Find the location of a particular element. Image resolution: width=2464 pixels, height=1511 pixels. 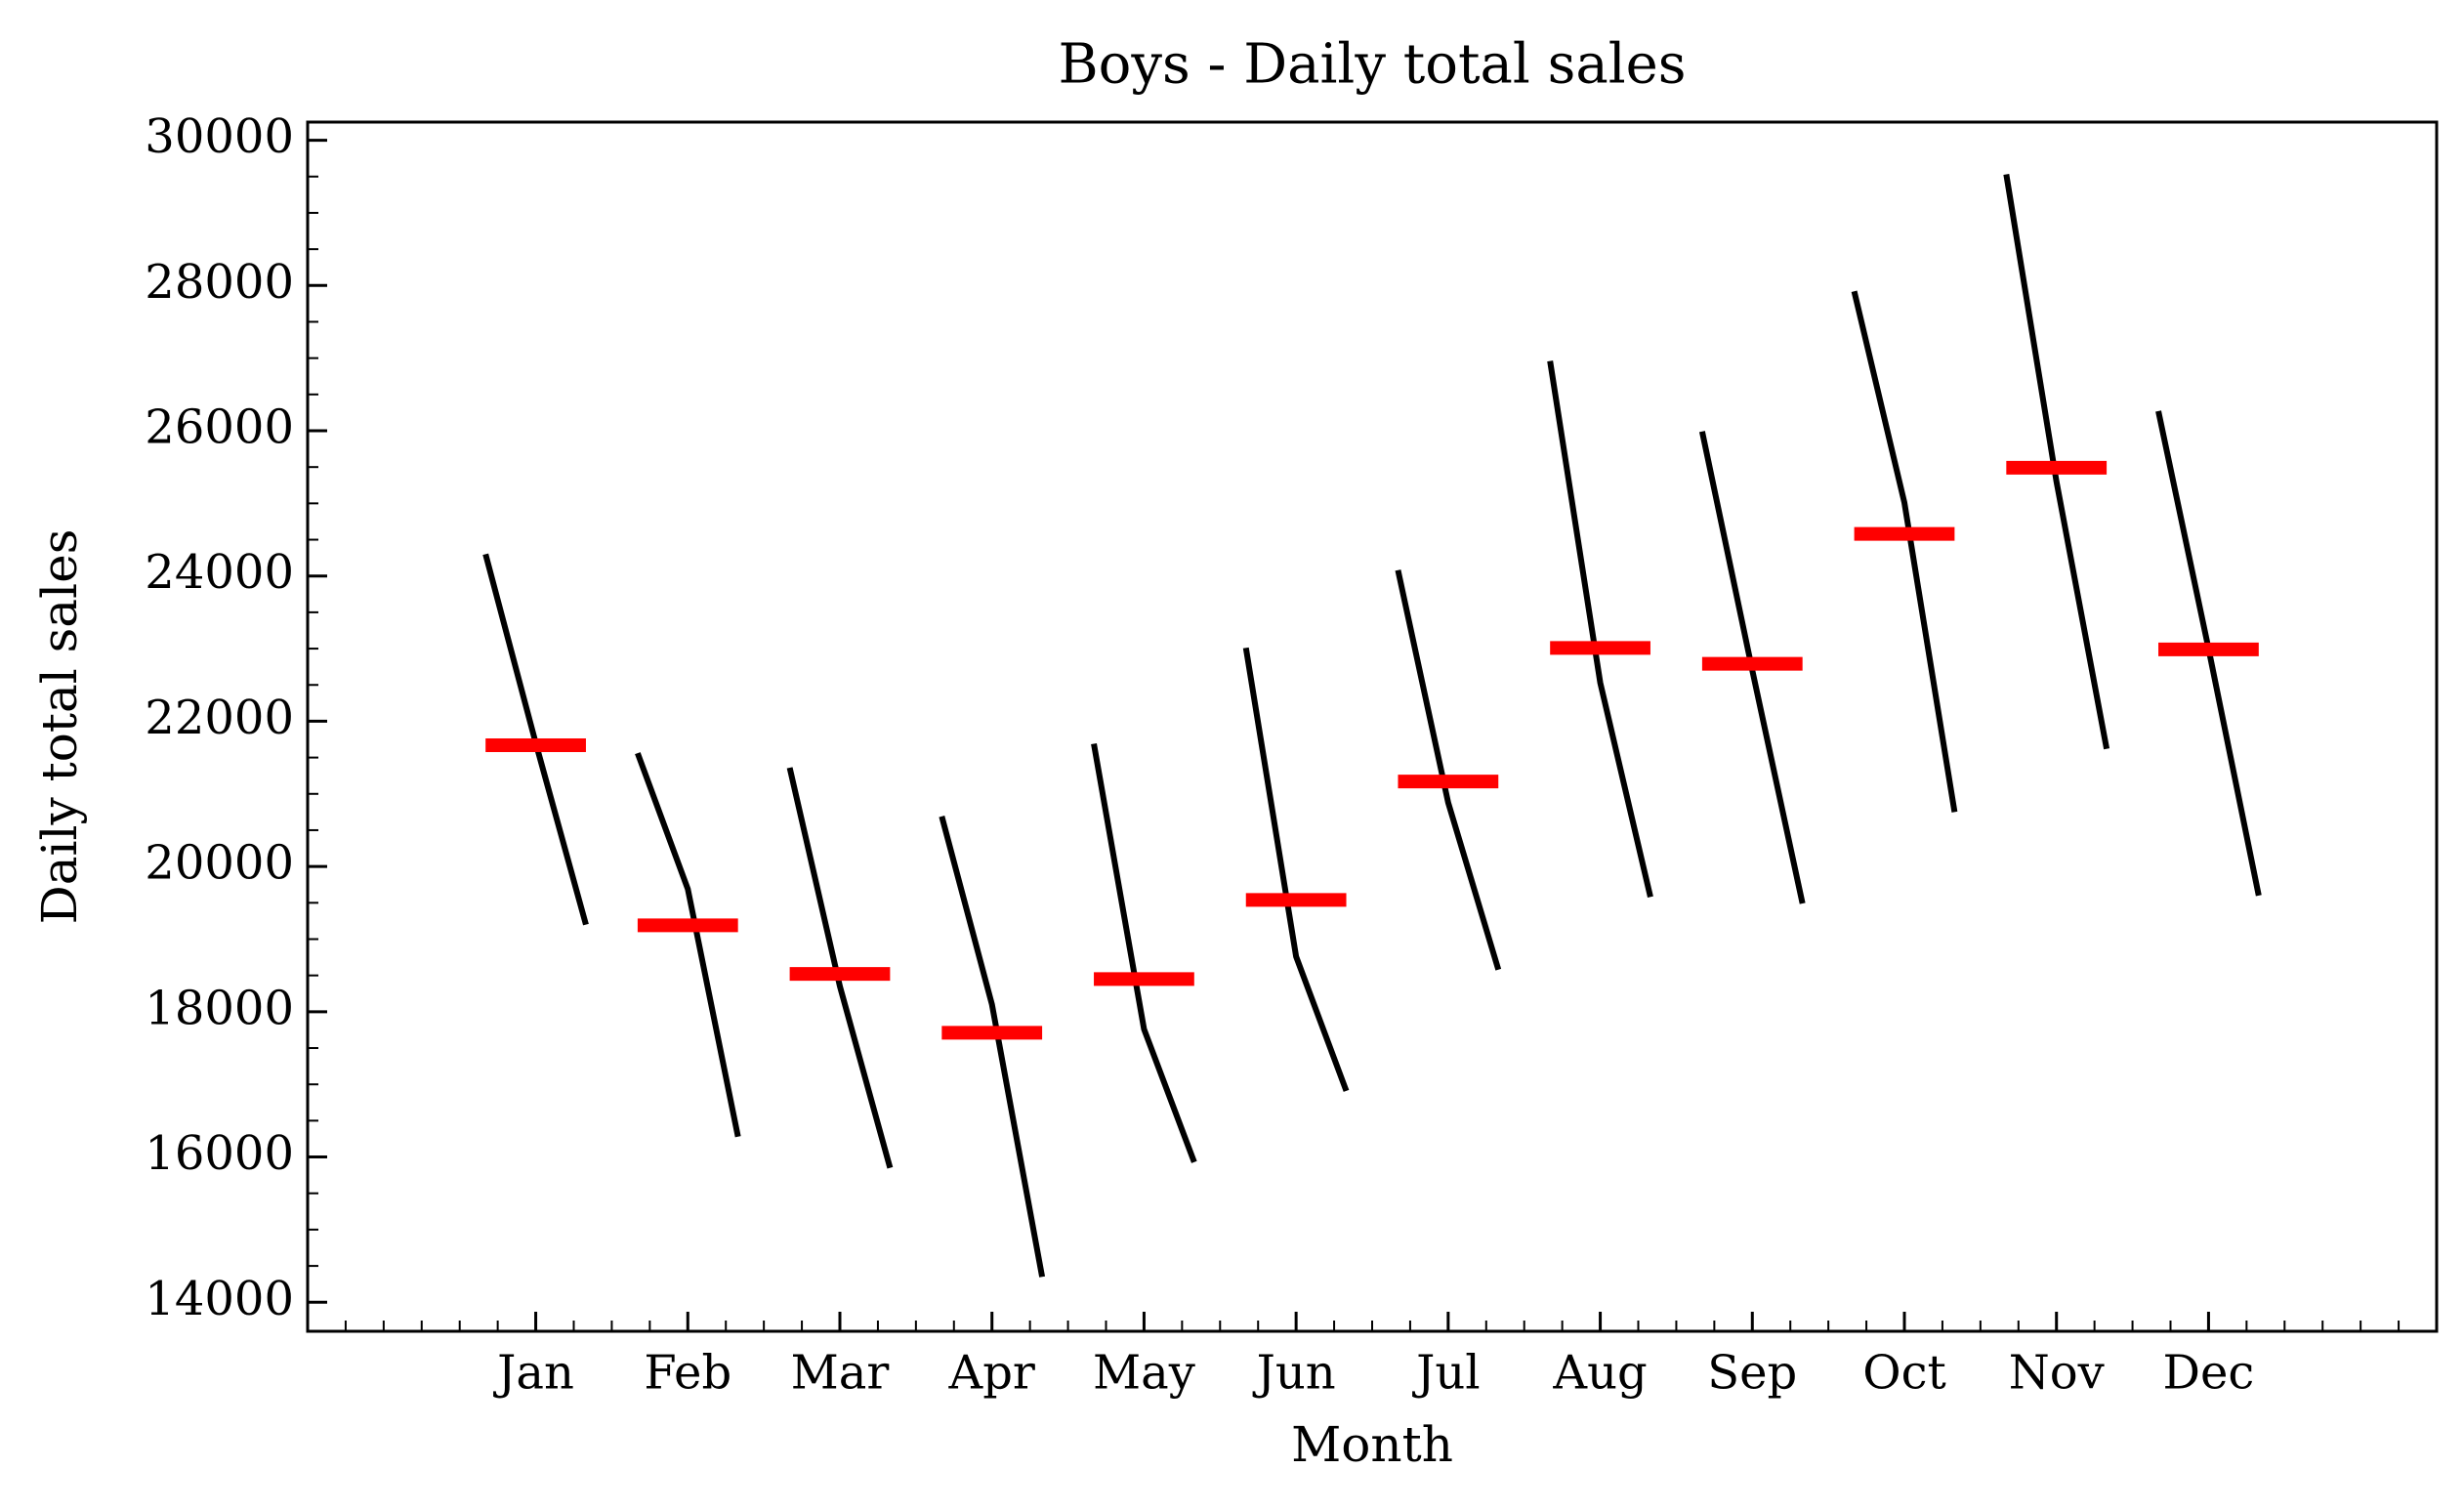

y-tick-label: 26000 is located at coordinates (220, 427).